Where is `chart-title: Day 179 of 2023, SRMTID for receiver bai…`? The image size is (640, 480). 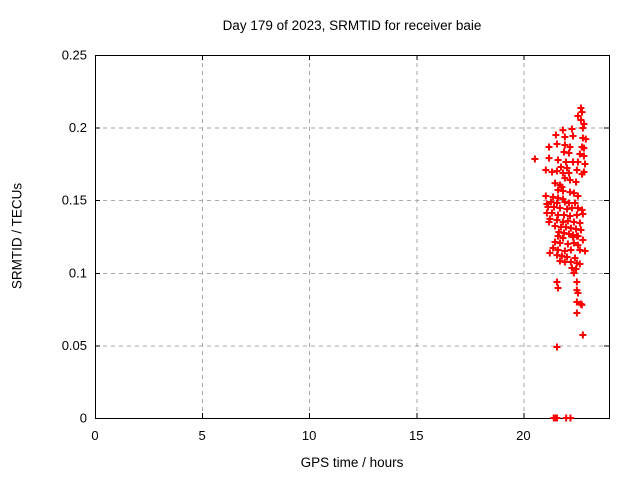
chart-title: Day 179 of 2023, SRMTID for receiver bai… is located at coordinates (352, 25).